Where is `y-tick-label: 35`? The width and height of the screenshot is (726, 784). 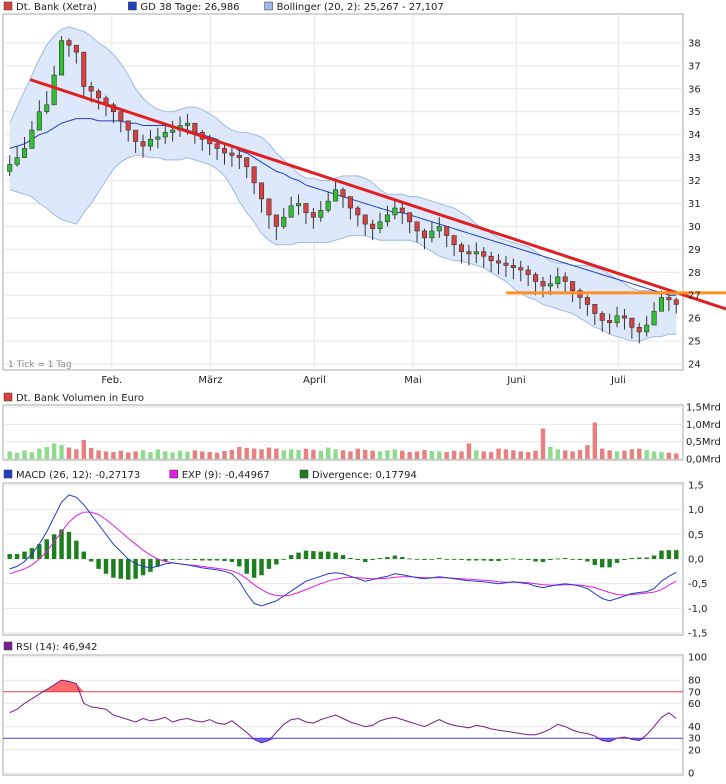
y-tick-label: 35 is located at coordinates (694, 112).